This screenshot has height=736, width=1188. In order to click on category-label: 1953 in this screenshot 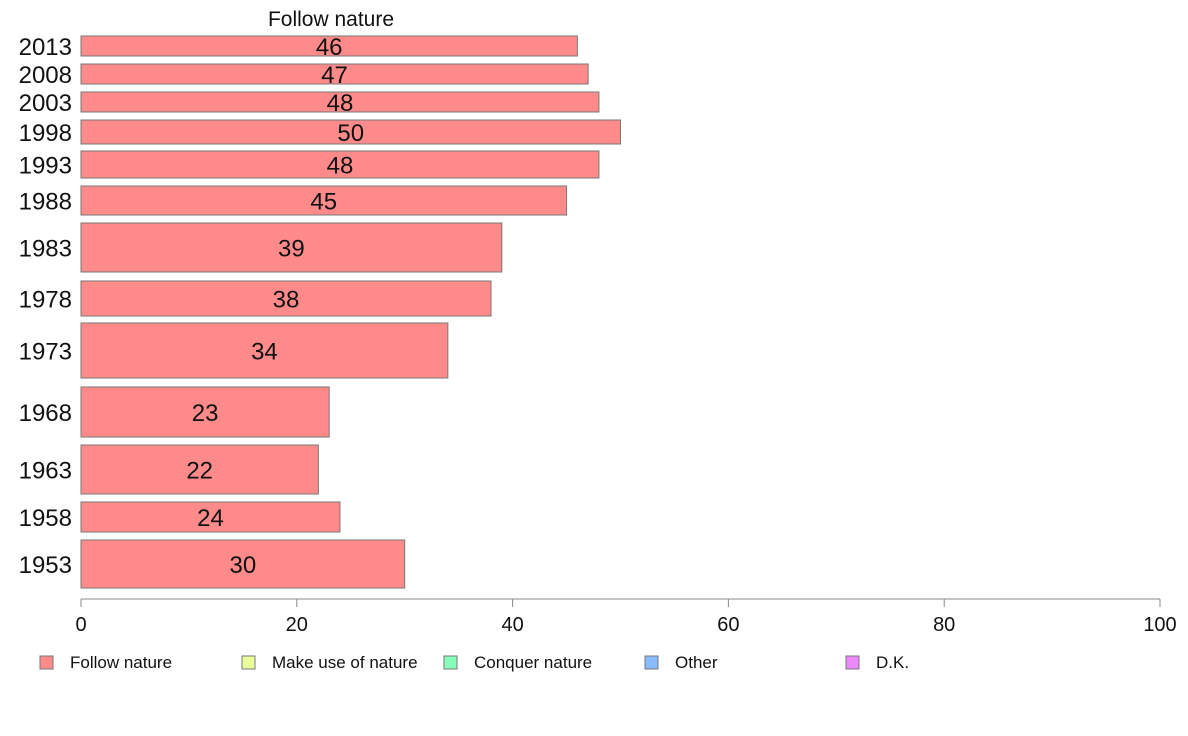, I will do `click(45, 565)`.